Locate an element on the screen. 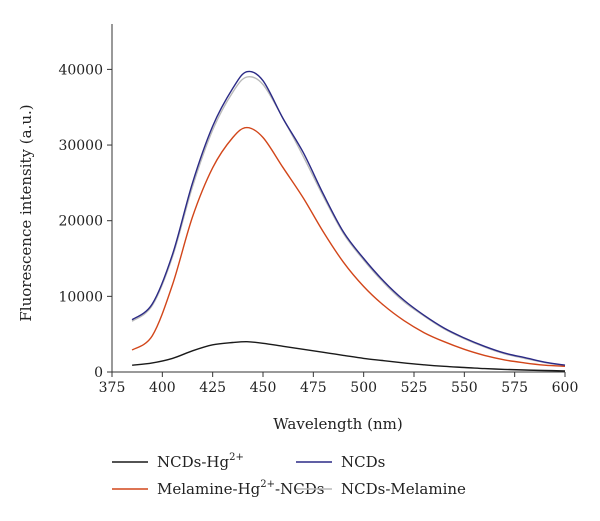  y-tick-label: 20000 is located at coordinates (80, 222).